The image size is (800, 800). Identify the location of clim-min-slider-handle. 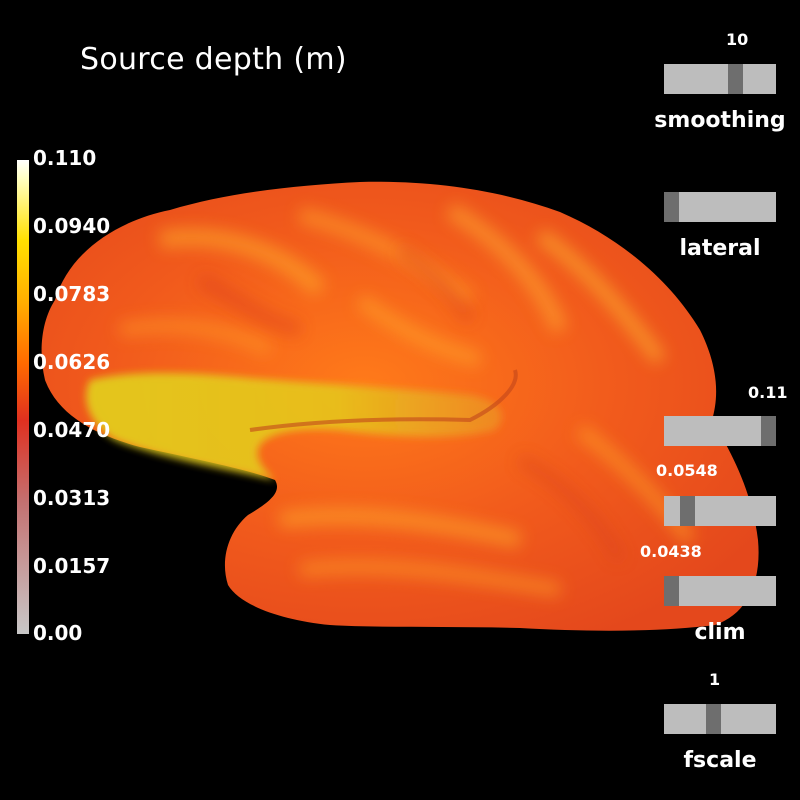
(671, 591).